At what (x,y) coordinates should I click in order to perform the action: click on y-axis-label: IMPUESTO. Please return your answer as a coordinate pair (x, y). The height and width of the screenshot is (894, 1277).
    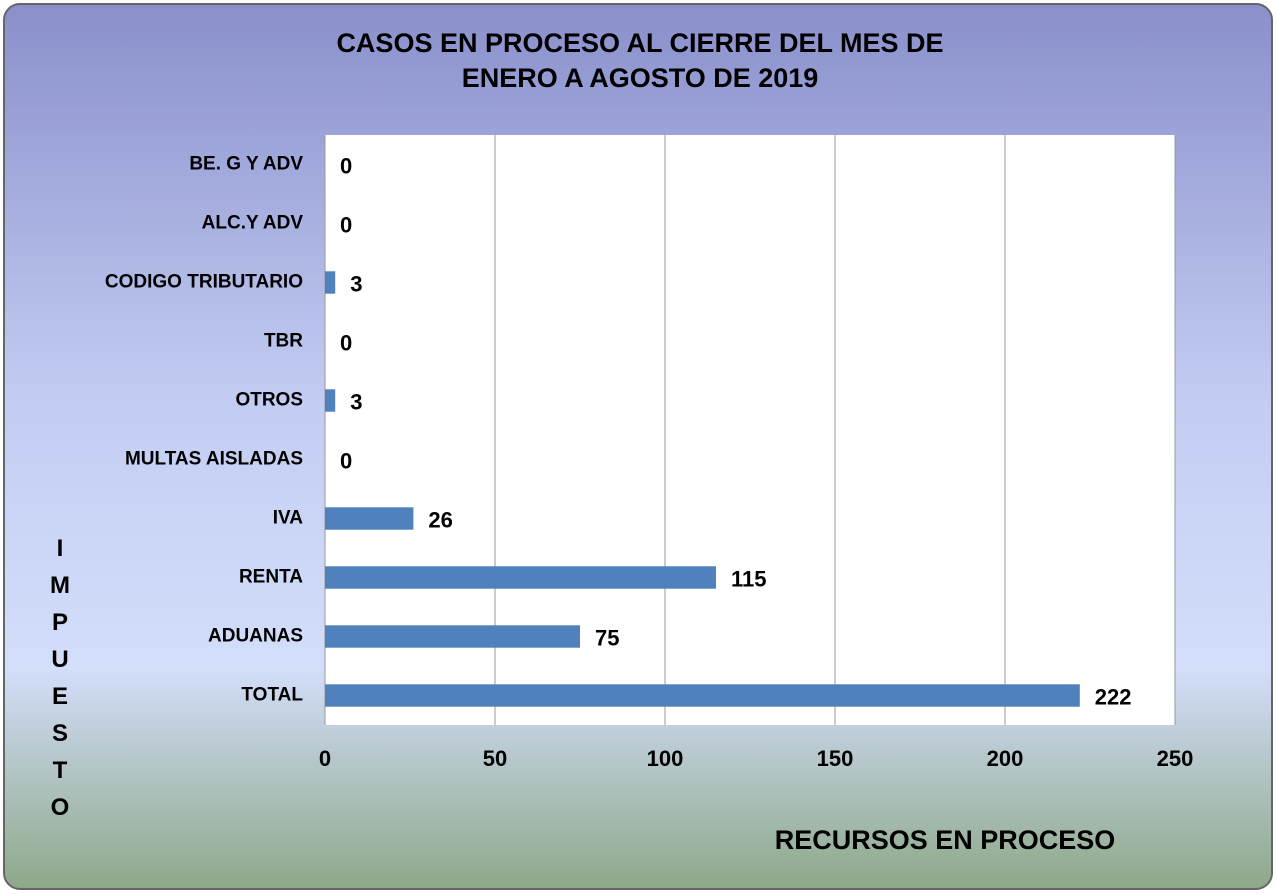
    Looking at the image, I should click on (60, 678).